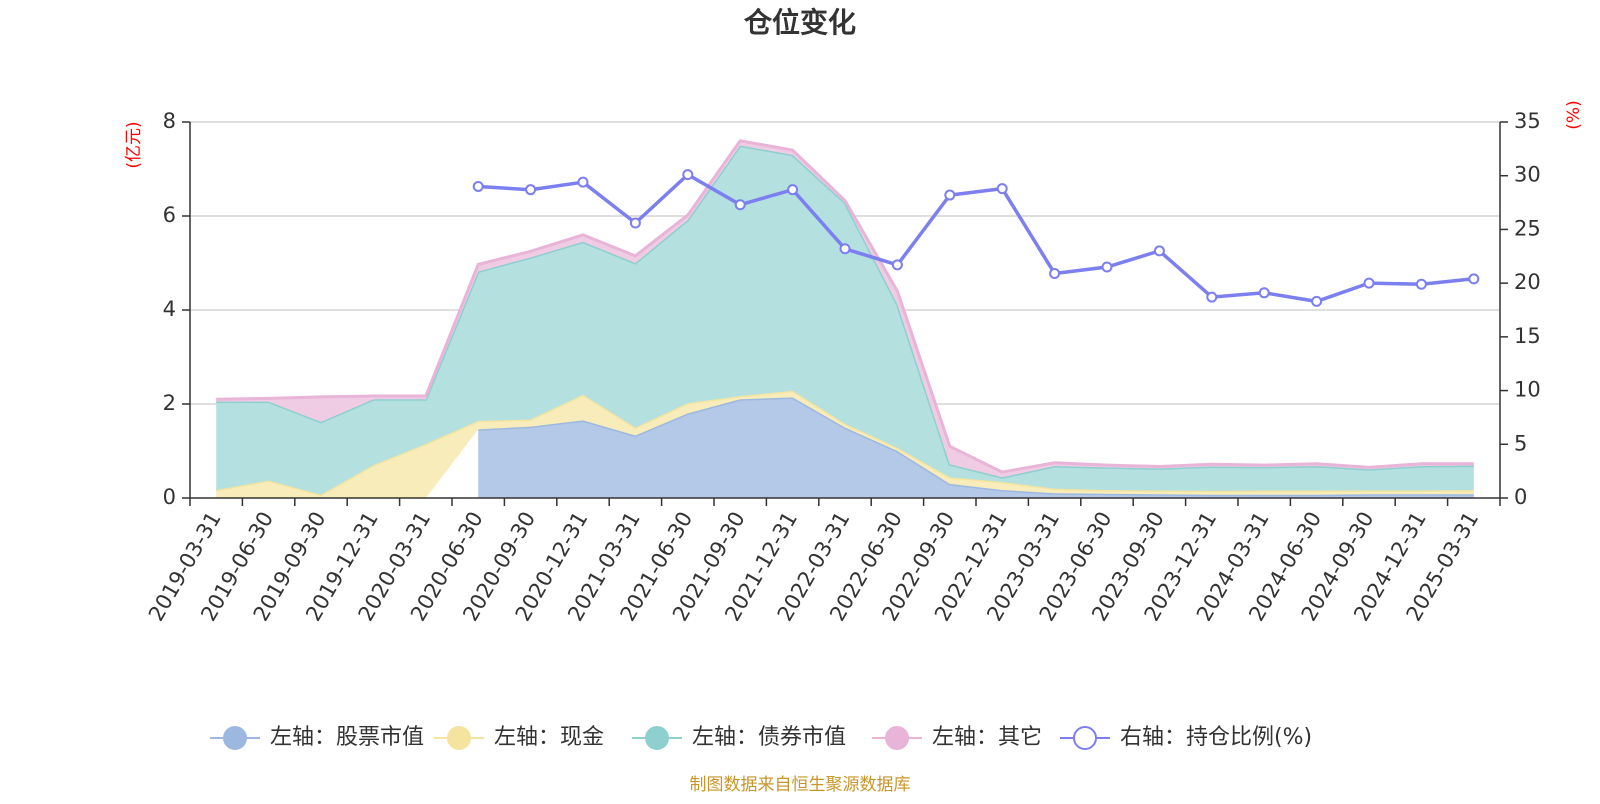 The height and width of the screenshot is (804, 1600). I want to click on left-axis-tick-label: 8, so click(169, 121).